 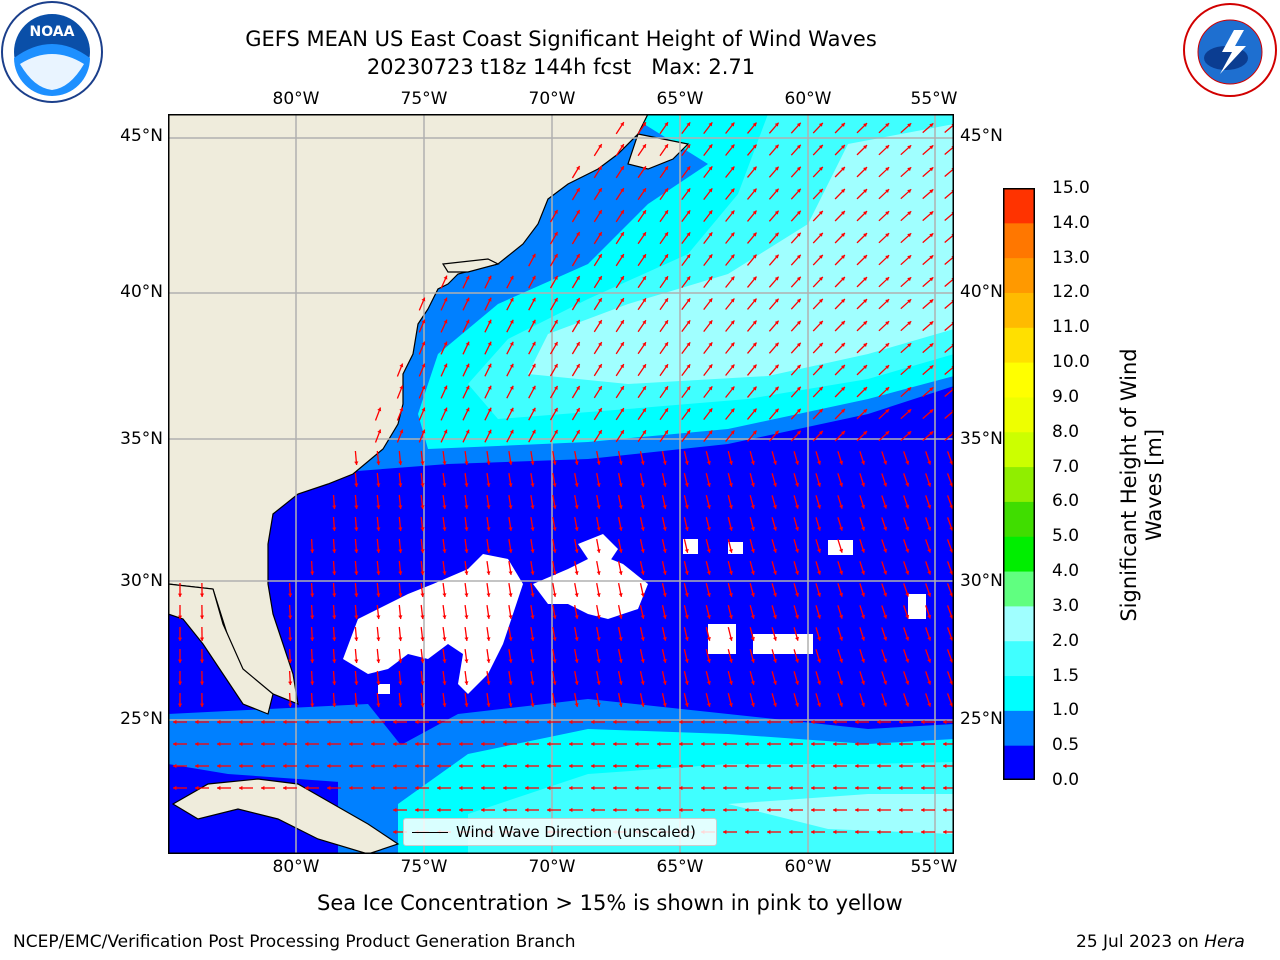 What do you see at coordinates (1129, 485) in the screenshot?
I see `colorbar-title-line-1: Significant Height of Wind` at bounding box center [1129, 485].